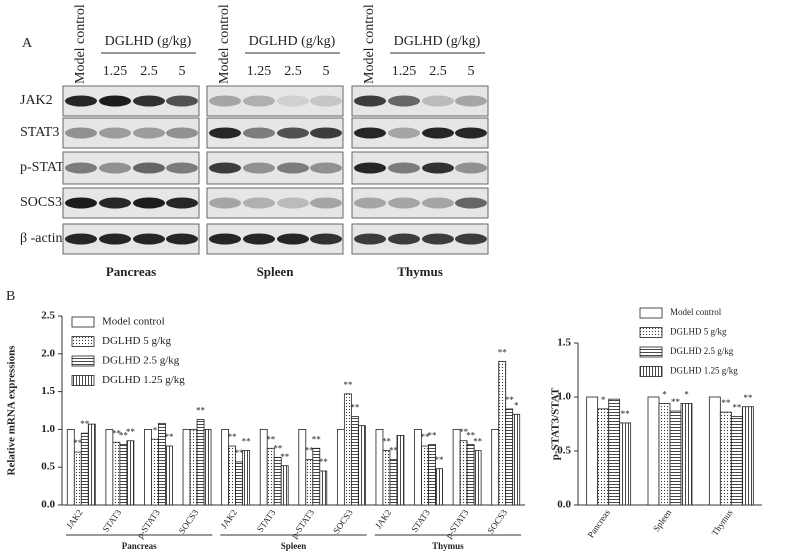 This screenshot has height=553, width=787. What do you see at coordinates (276, 271) in the screenshot?
I see `tissue-label: Spleen` at bounding box center [276, 271].